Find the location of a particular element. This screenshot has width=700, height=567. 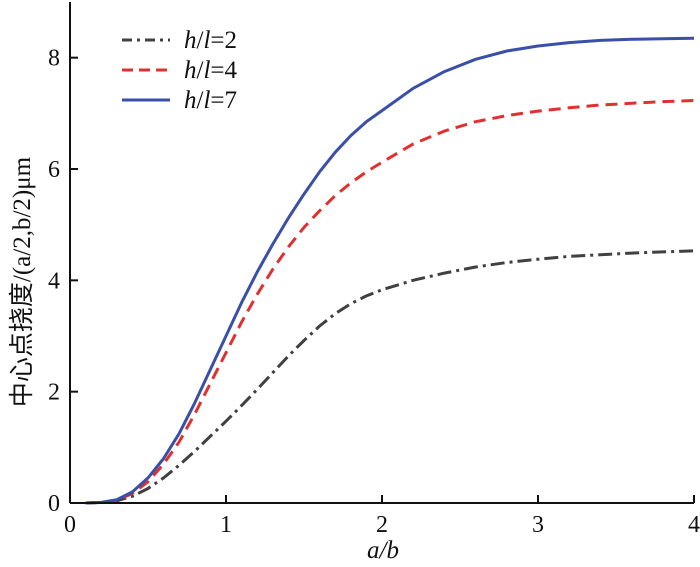

x-tick-label: 4 is located at coordinates (694, 525).